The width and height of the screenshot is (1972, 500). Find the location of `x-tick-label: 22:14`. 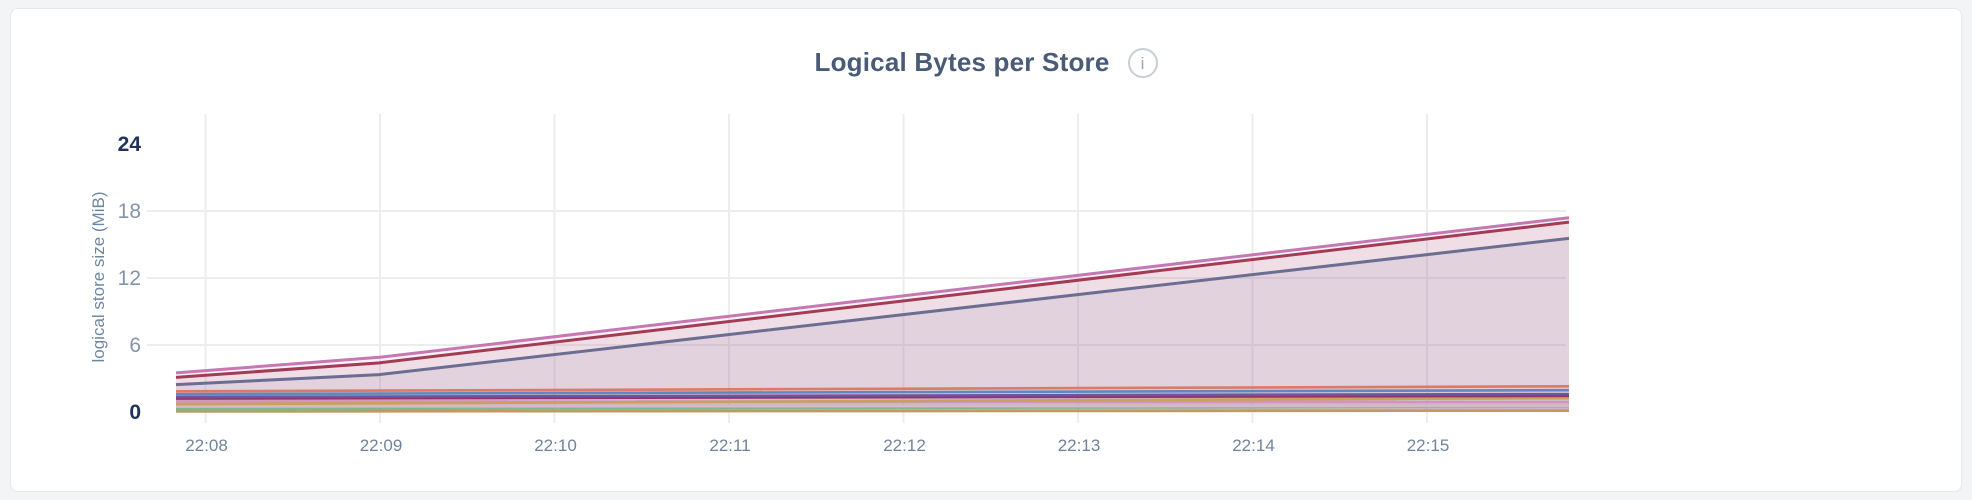

x-tick-label: 22:14 is located at coordinates (1253, 445).